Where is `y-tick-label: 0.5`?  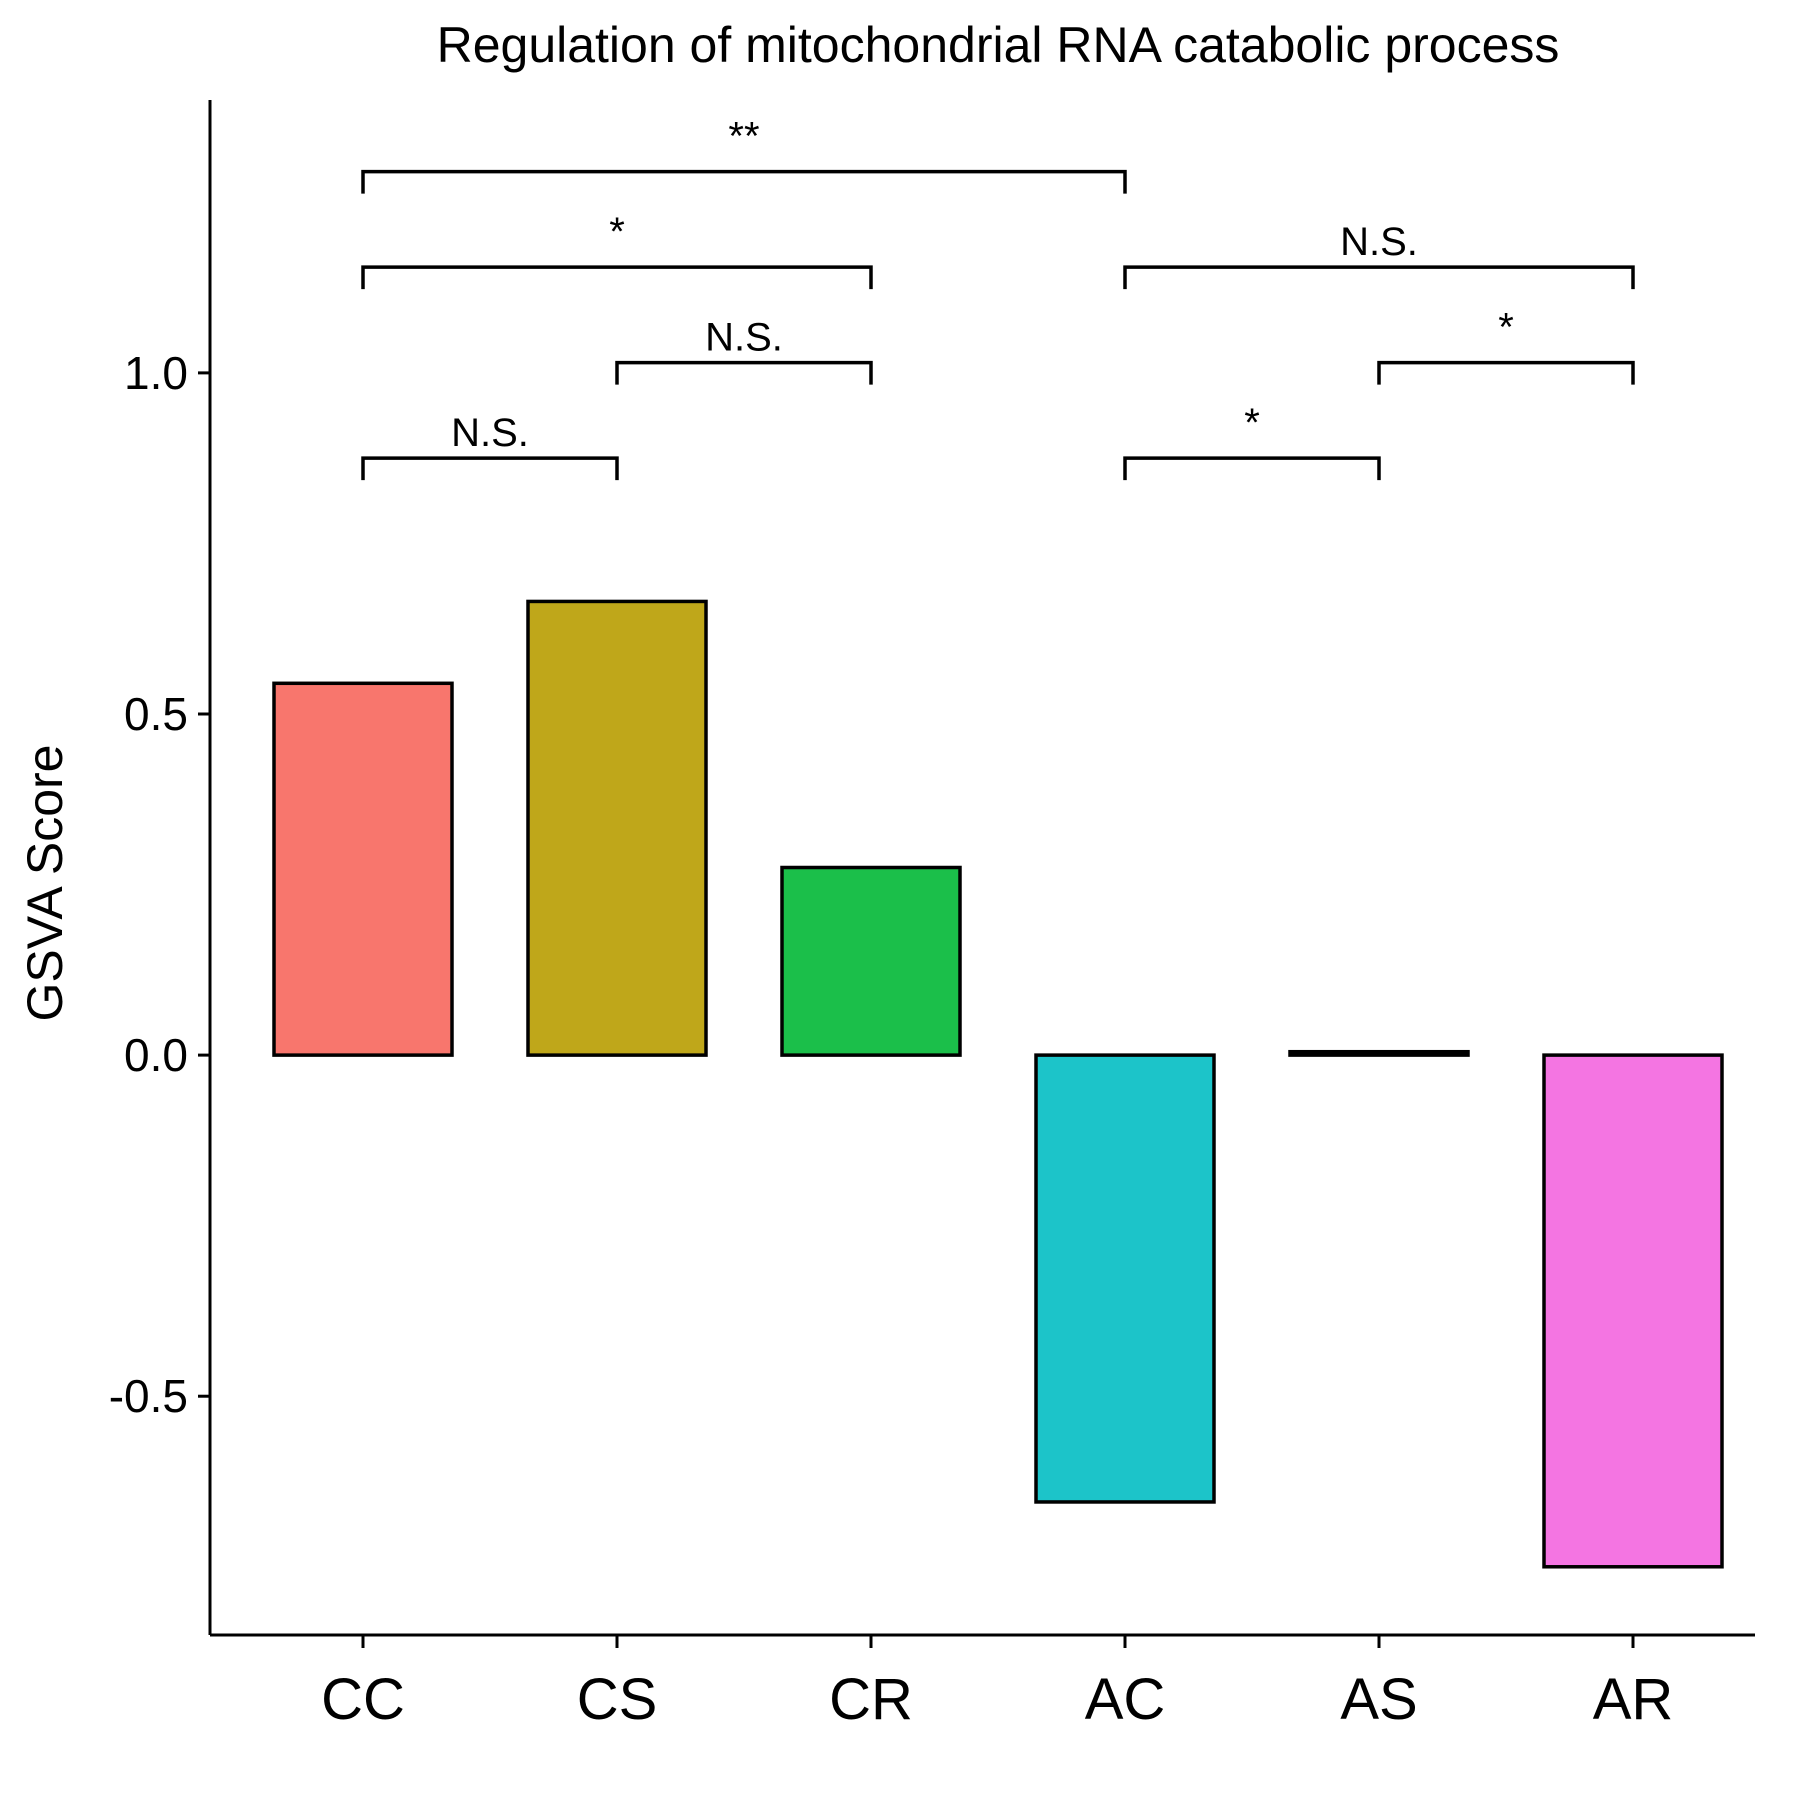
y-tick-label: 0.5 is located at coordinates (156, 714).